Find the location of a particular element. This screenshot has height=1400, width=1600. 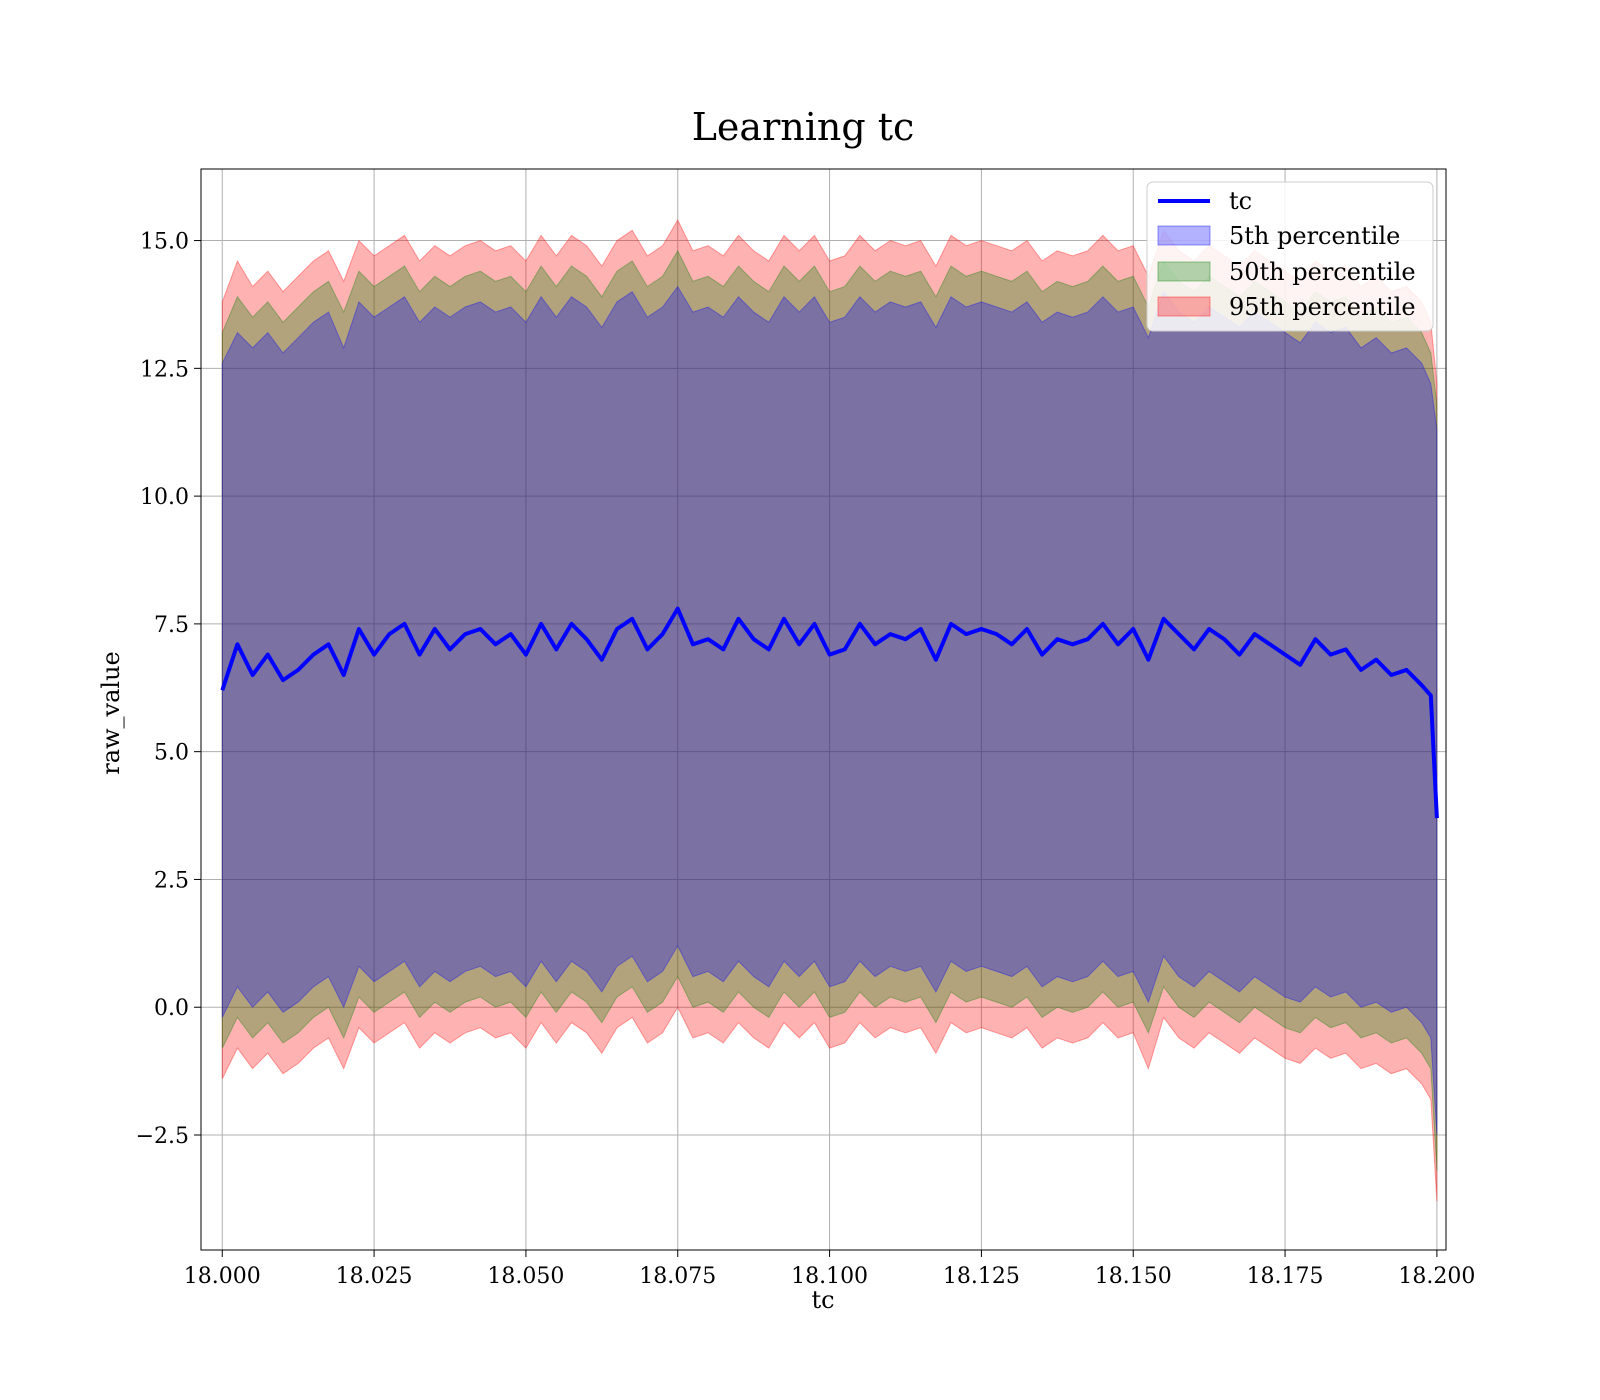

legend-label-95th: 95th percentile is located at coordinates (1322, 307).